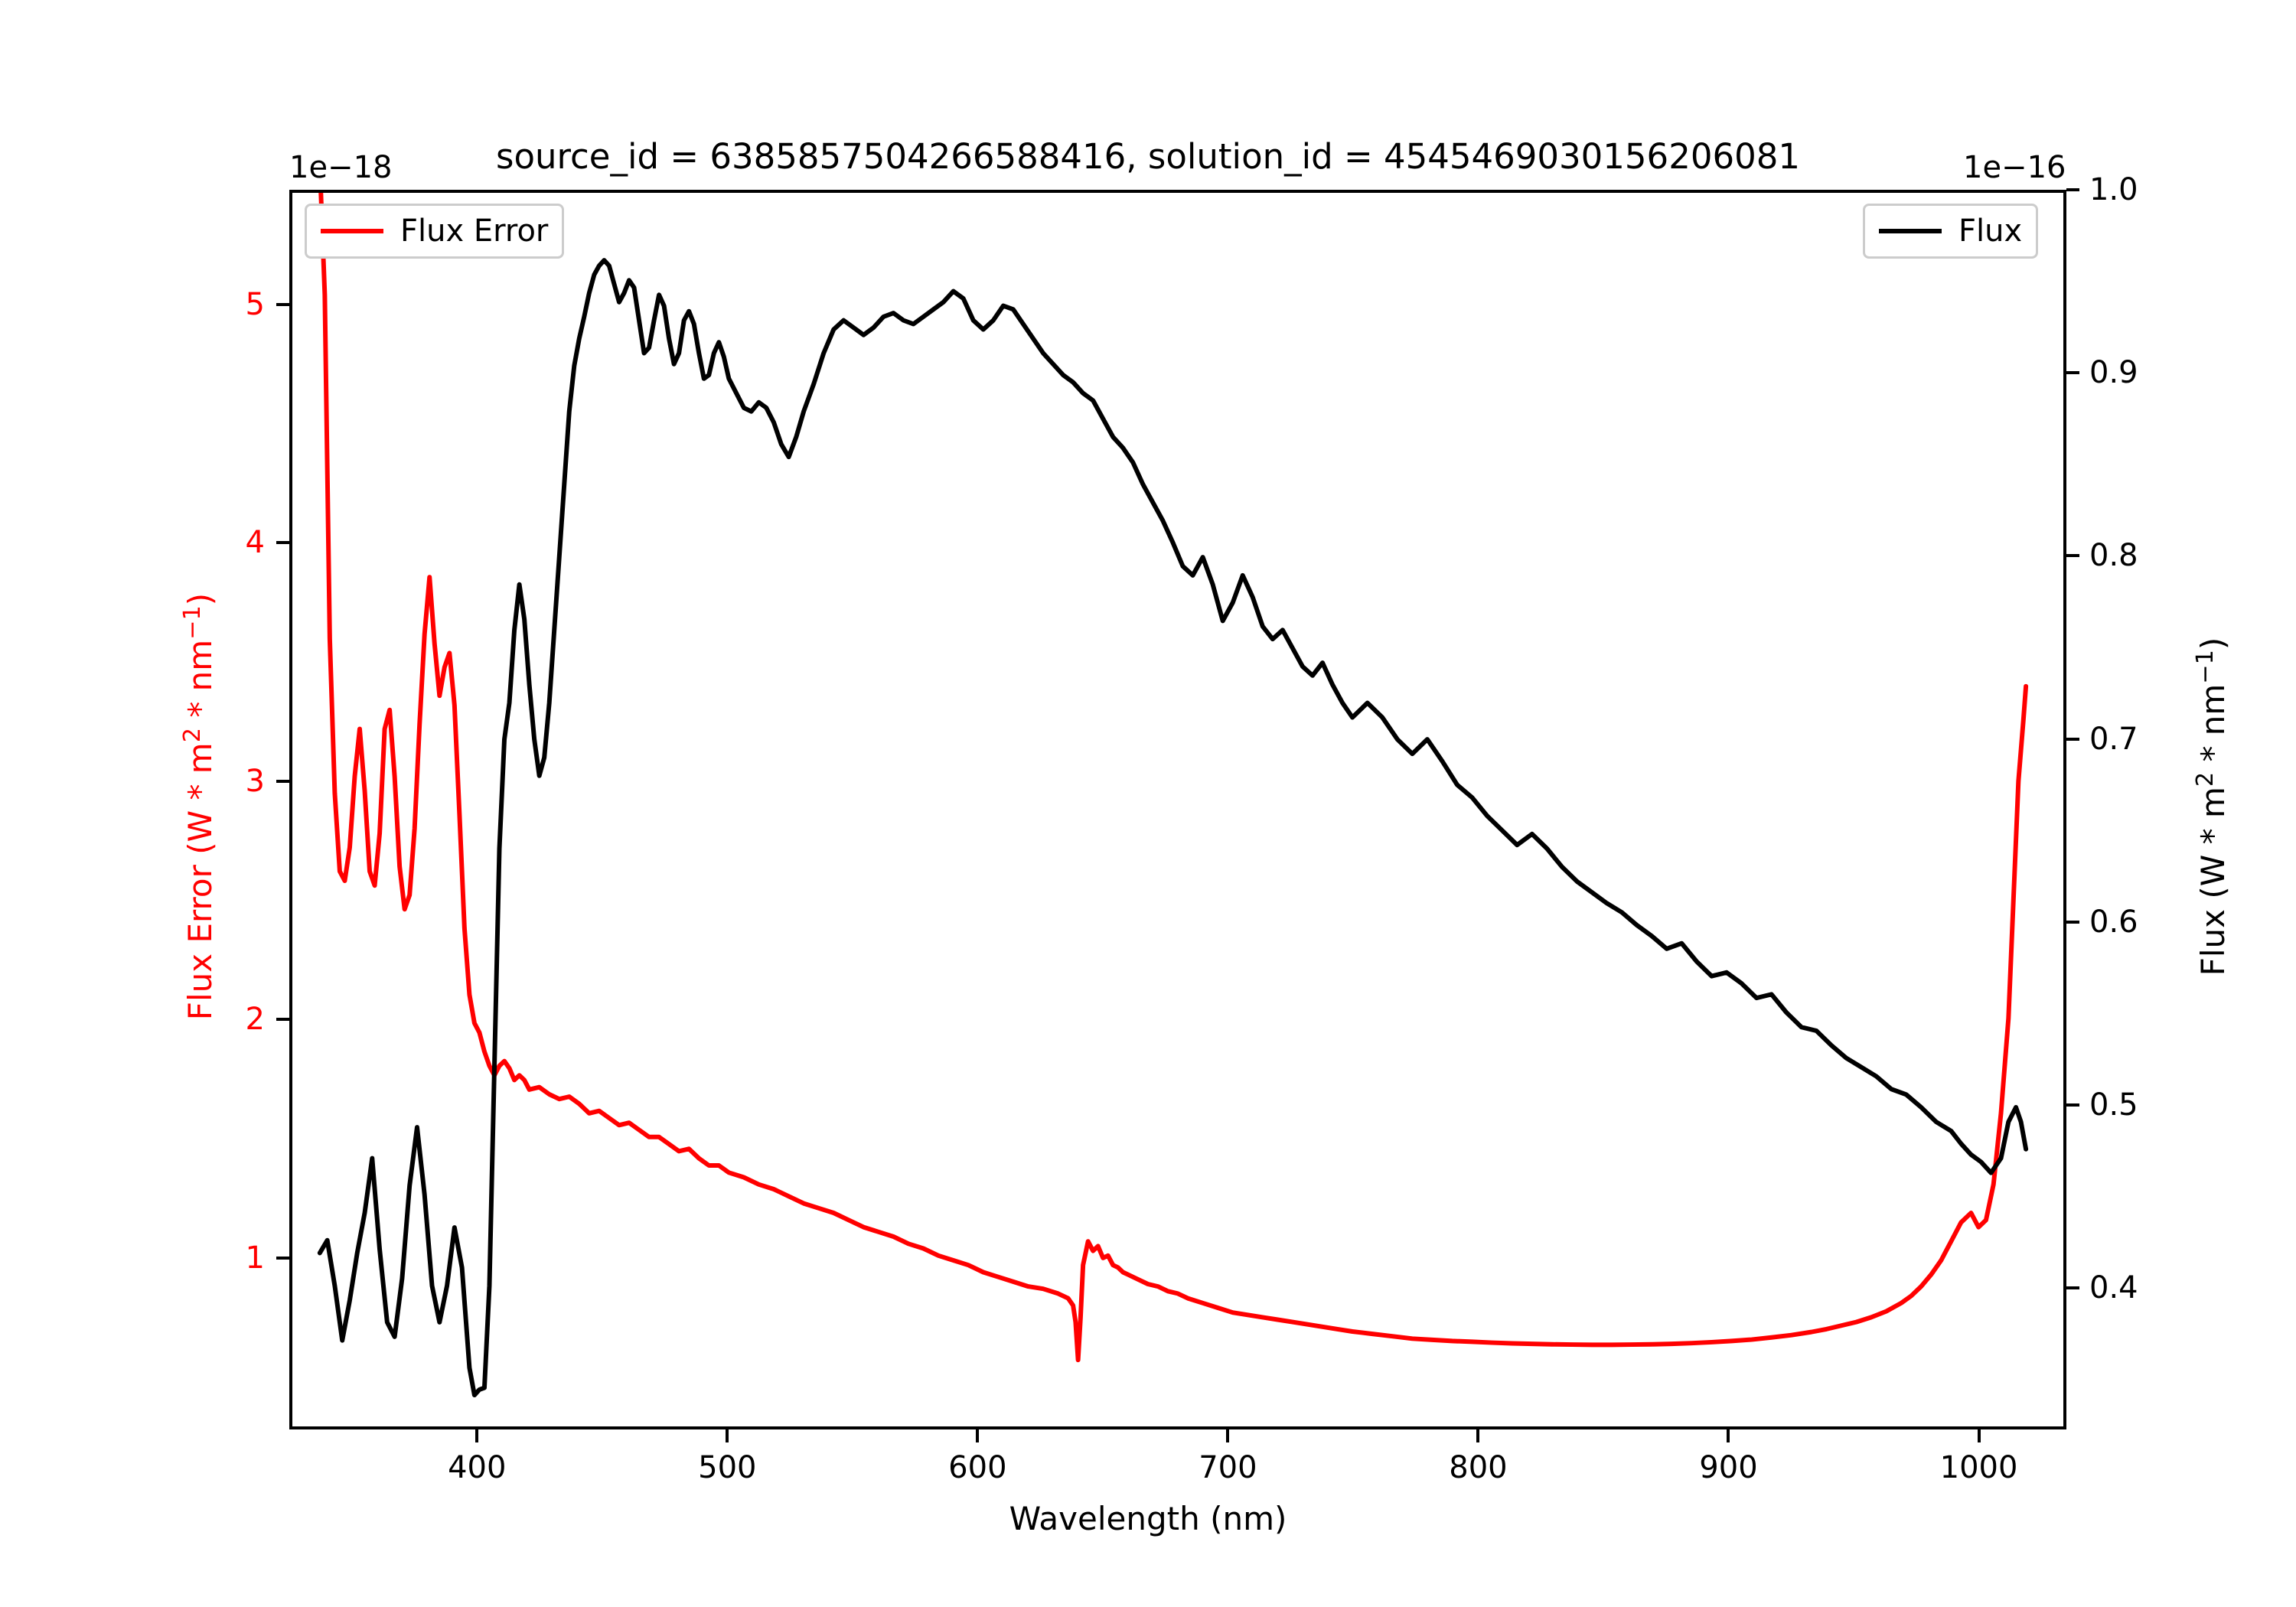  I want to click on left-y-tick-label: 3, so click(255, 781).